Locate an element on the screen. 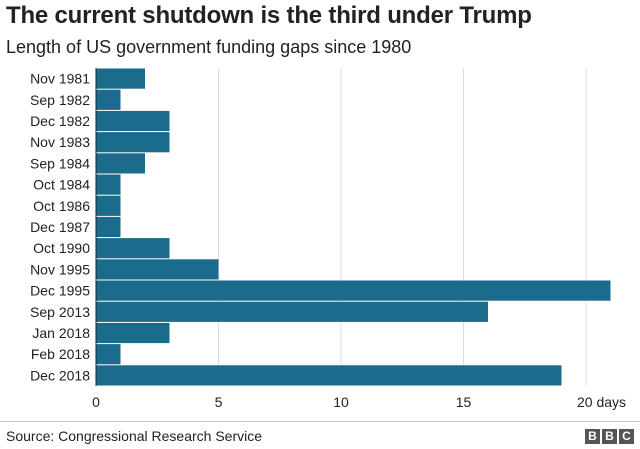 This screenshot has height=449, width=640. category-label: Jan 2018 is located at coordinates (61, 333).